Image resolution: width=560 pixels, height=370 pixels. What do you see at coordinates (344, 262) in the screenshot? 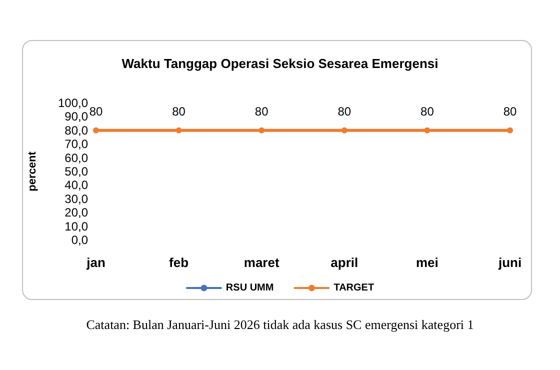
I see `x-tick-label: april` at bounding box center [344, 262].